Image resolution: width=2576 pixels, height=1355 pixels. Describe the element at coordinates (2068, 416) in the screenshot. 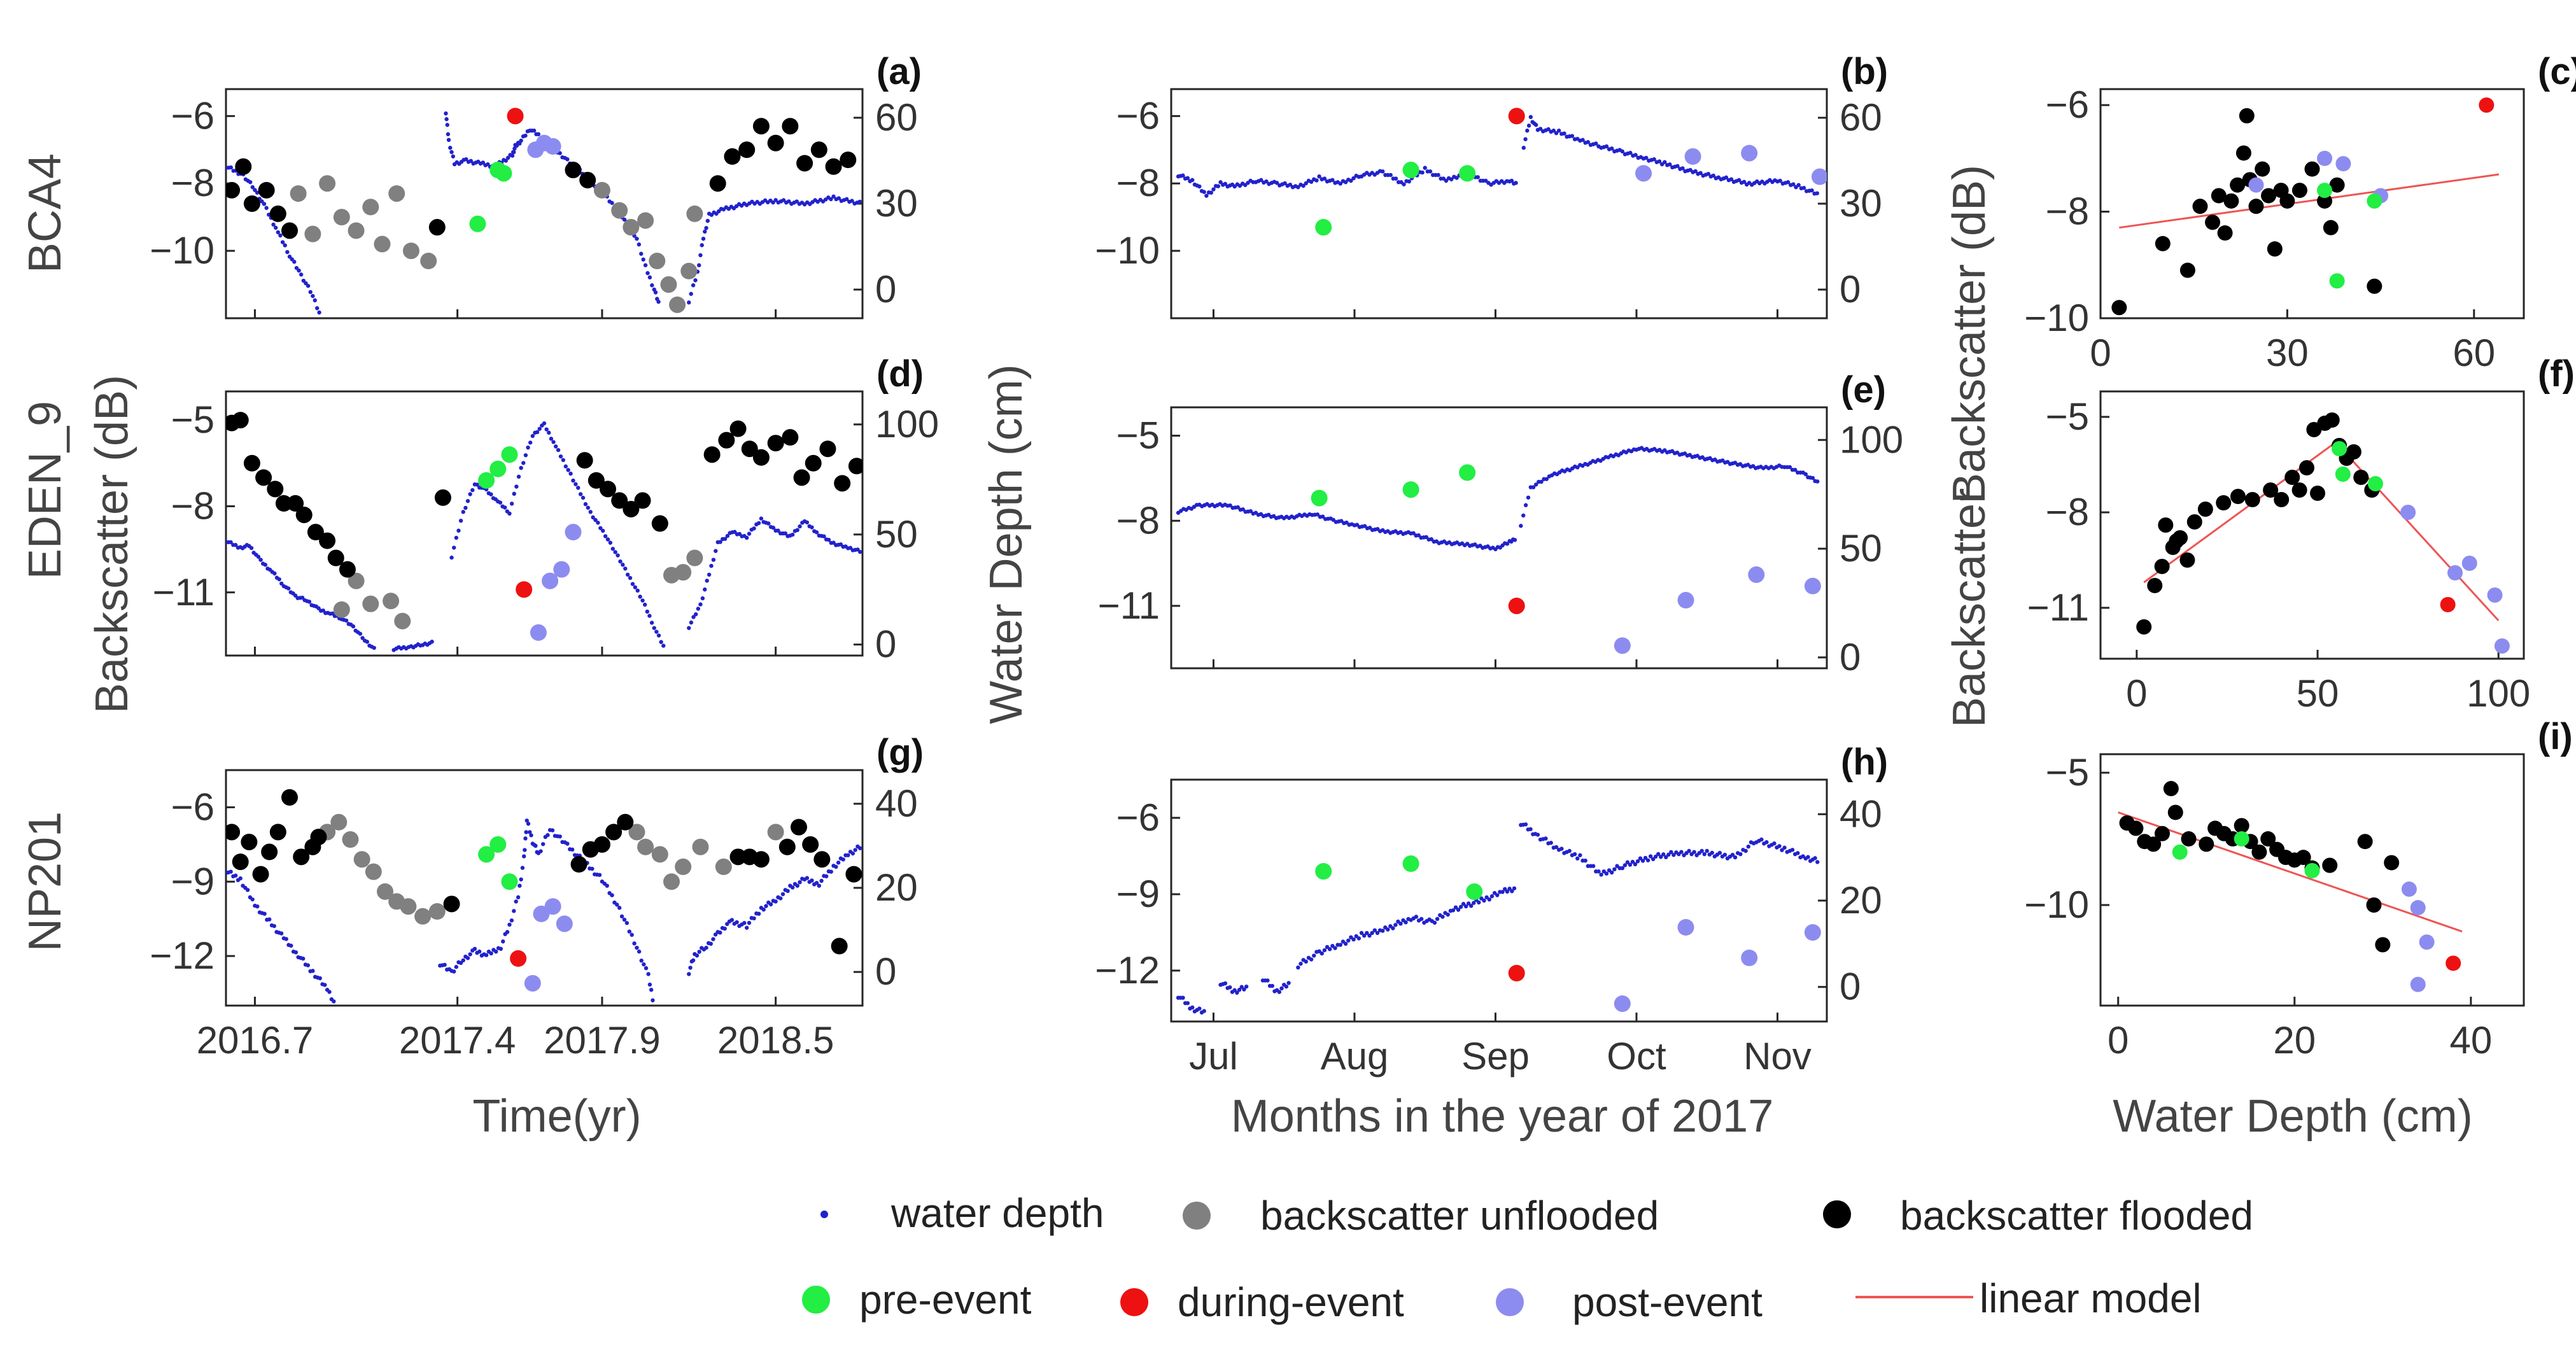

I see `y-tick-label: −5` at that location.